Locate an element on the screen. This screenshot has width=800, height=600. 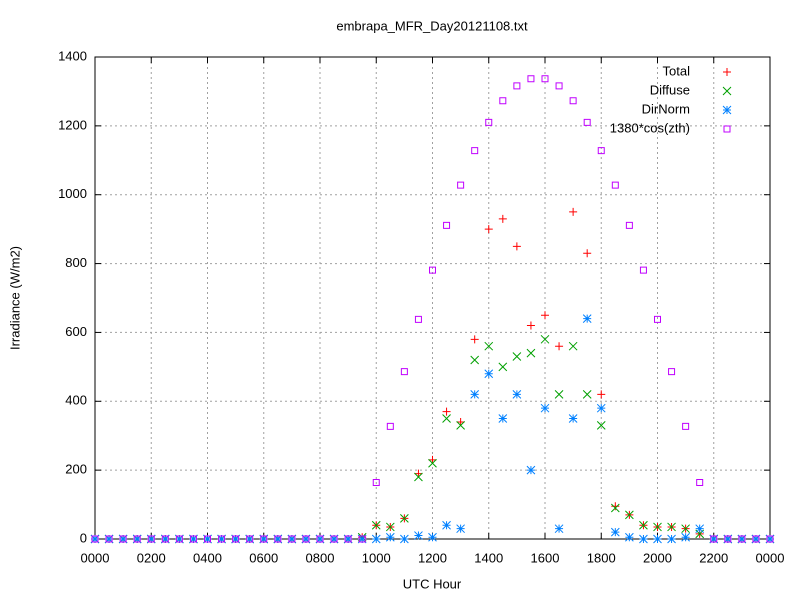
x-tick-label: 0200 is located at coordinates (151, 557).